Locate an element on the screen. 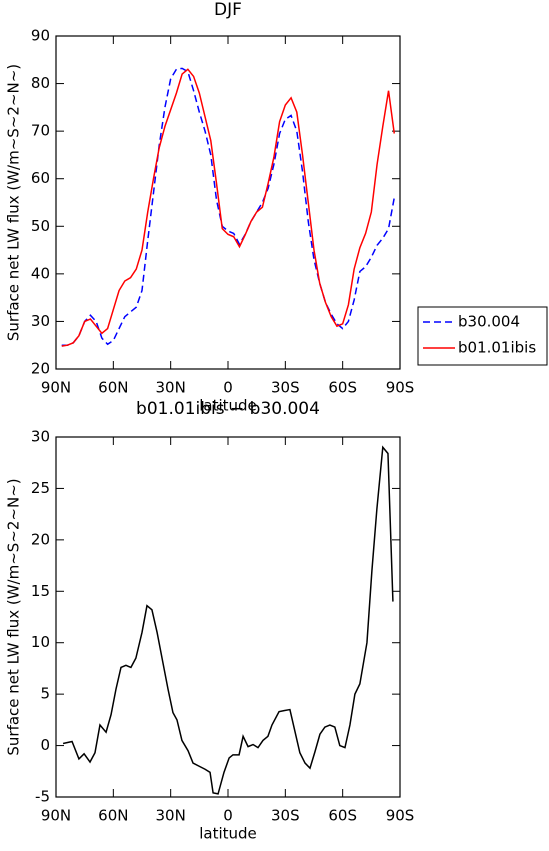 This screenshot has width=549, height=851. legend-label: b30.004 is located at coordinates (489, 322).